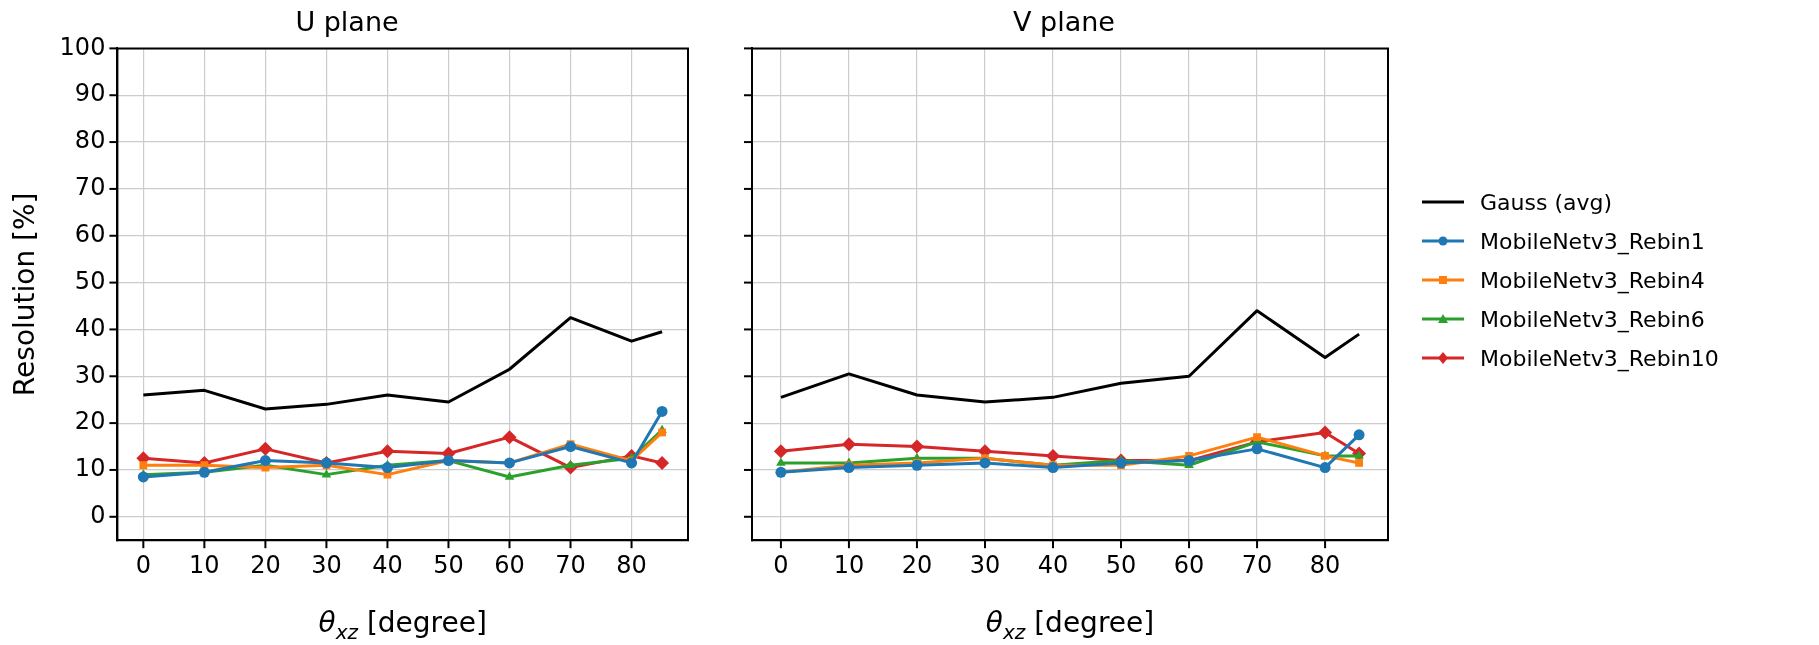  Describe the element at coordinates (1592, 241) in the screenshot. I see `legend-label: MobileNetv3_Rebin1` at that location.